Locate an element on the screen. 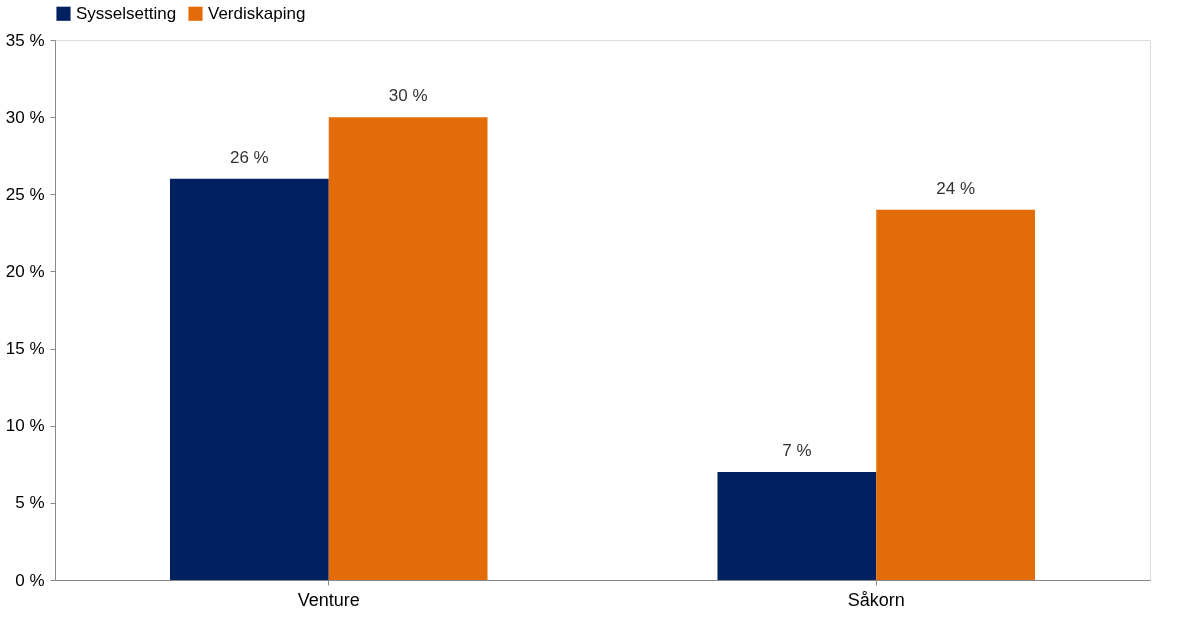 Image resolution: width=1184 pixels, height=643 pixels. y-tick-label: 5 % is located at coordinates (30, 503).